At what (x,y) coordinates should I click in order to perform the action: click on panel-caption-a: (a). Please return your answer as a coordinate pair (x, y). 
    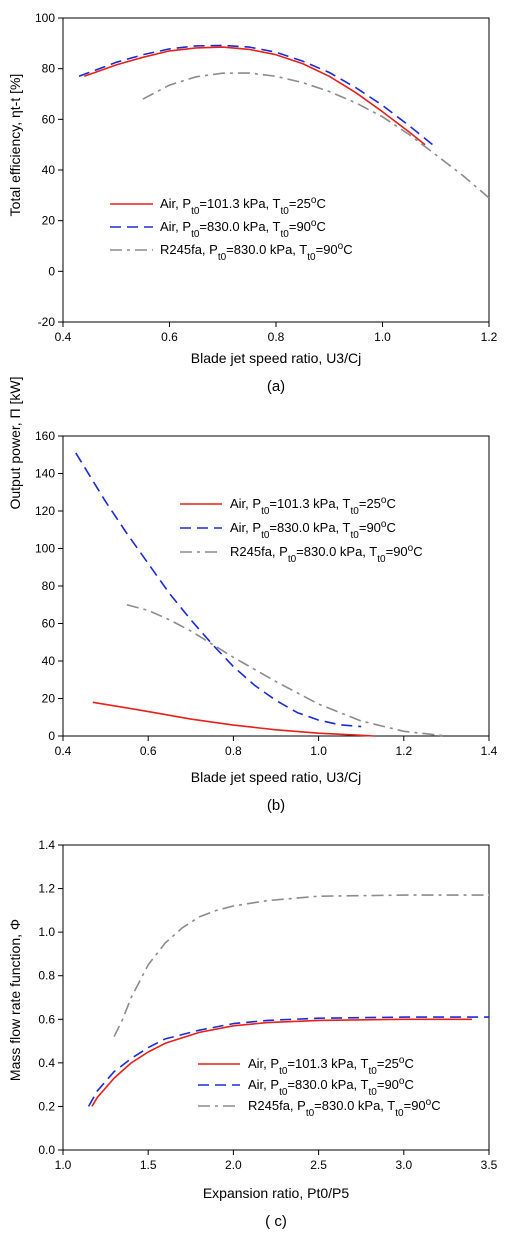
    Looking at the image, I should click on (276, 386).